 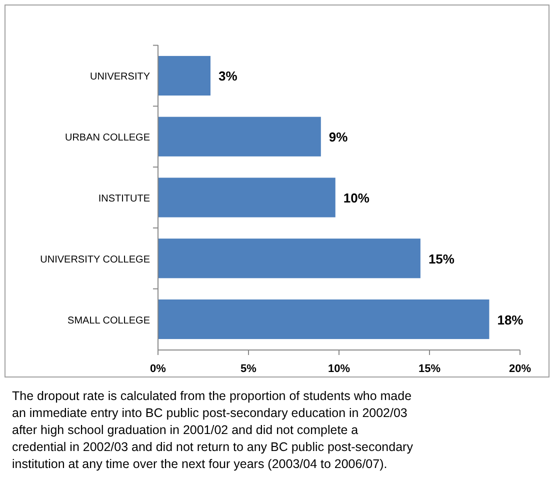 I want to click on x-tick-label: 5%, so click(x=248, y=369).